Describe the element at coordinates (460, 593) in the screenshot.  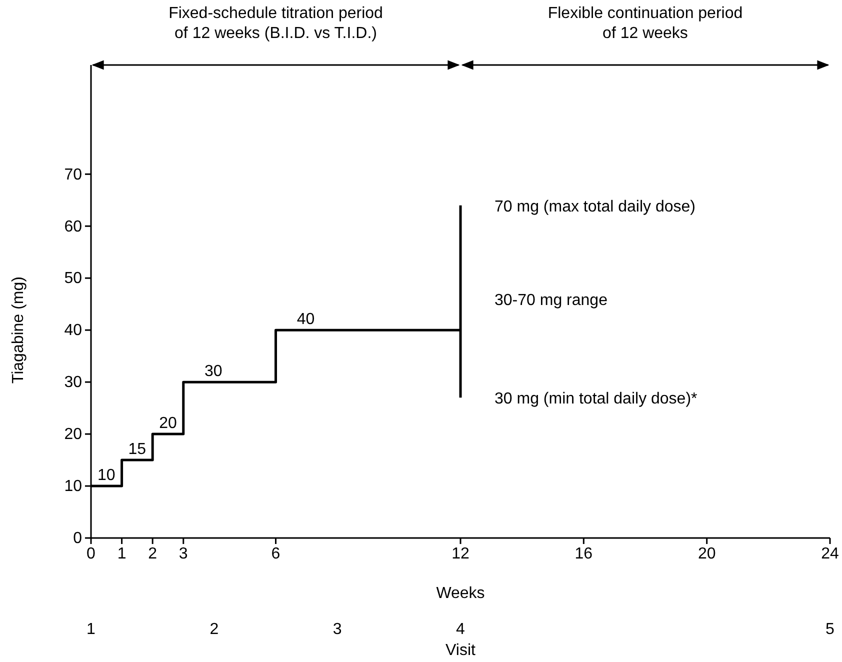
I see `x-axis-title: Weeks` at that location.